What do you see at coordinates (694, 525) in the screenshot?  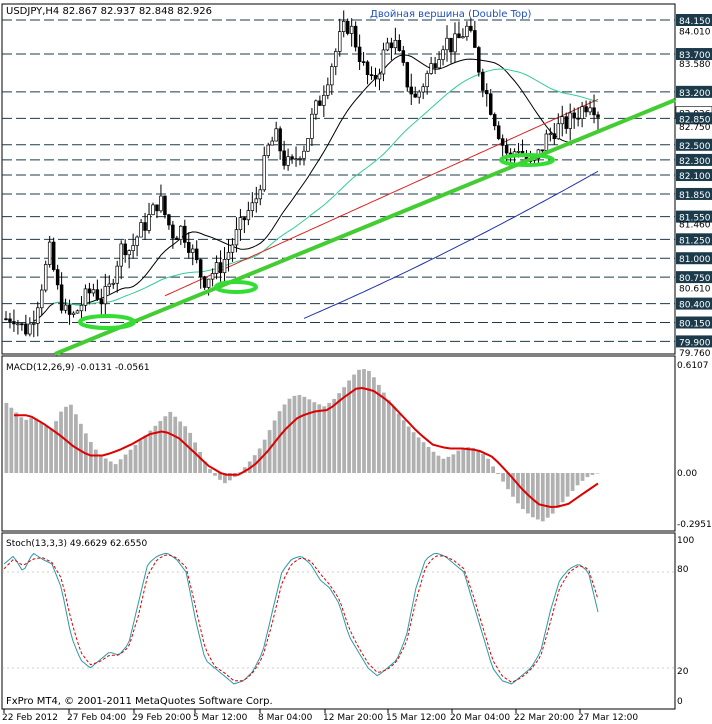 I see `macd-level-bottom: -0.2951` at bounding box center [694, 525].